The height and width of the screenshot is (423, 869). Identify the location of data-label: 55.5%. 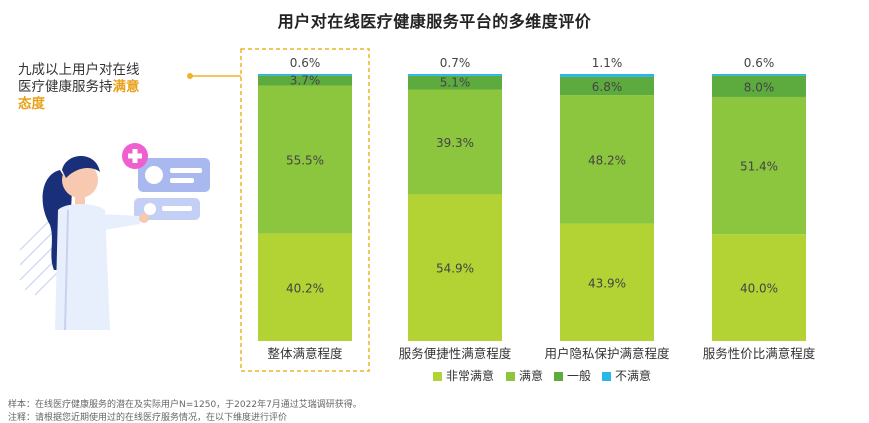
(305, 161).